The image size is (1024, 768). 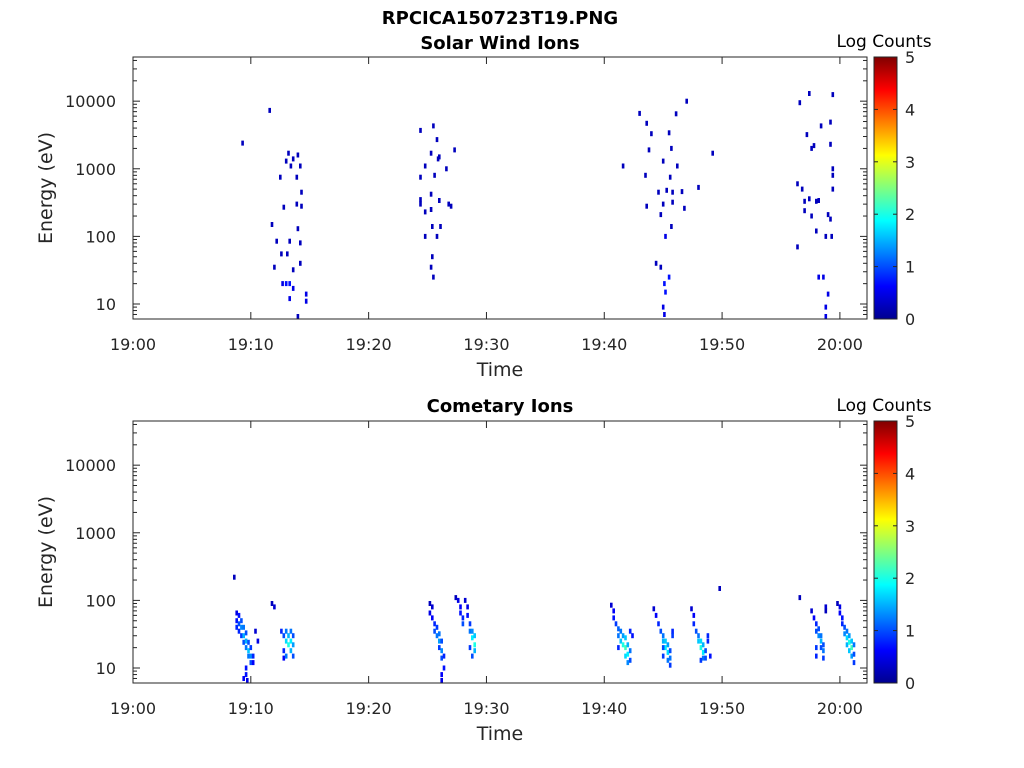 What do you see at coordinates (251, 708) in the screenshot?
I see `x-tick-label: 19:10` at bounding box center [251, 708].